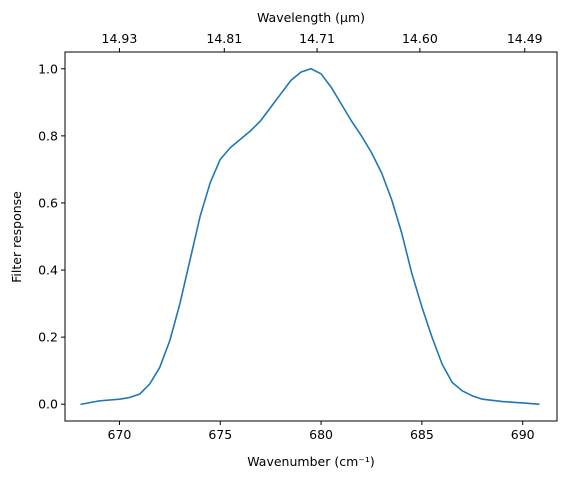  Describe the element at coordinates (16, 237) in the screenshot. I see `y-axis-title: Filter response` at that location.